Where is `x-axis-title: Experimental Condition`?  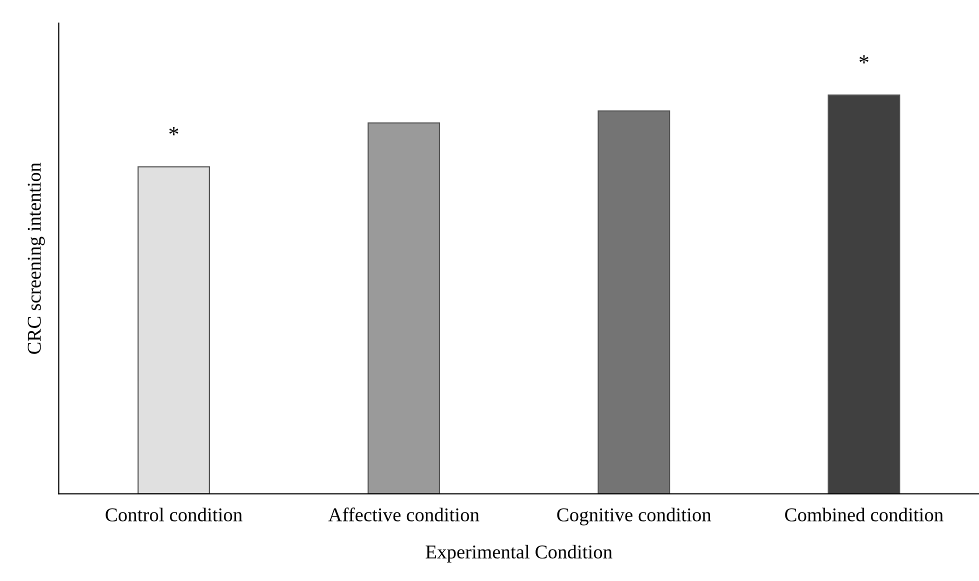
x-axis-title: Experimental Condition is located at coordinates (519, 553).